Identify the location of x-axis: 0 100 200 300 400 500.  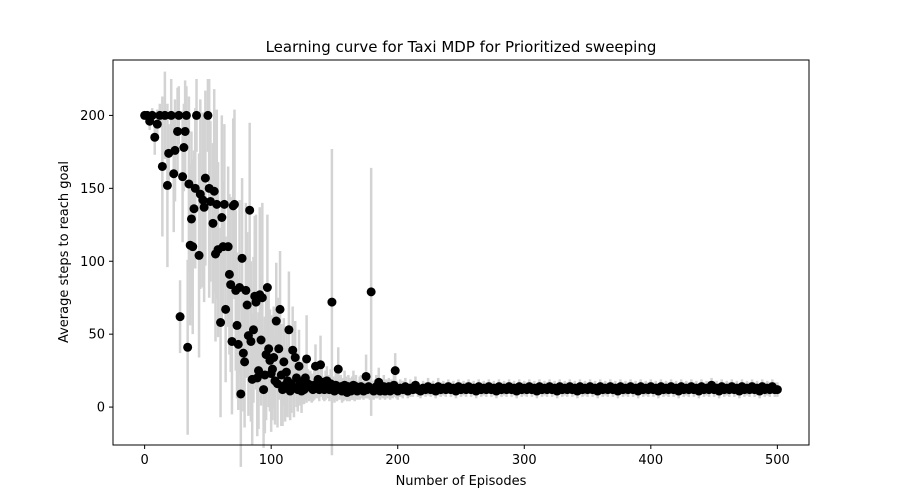
(465, 456).